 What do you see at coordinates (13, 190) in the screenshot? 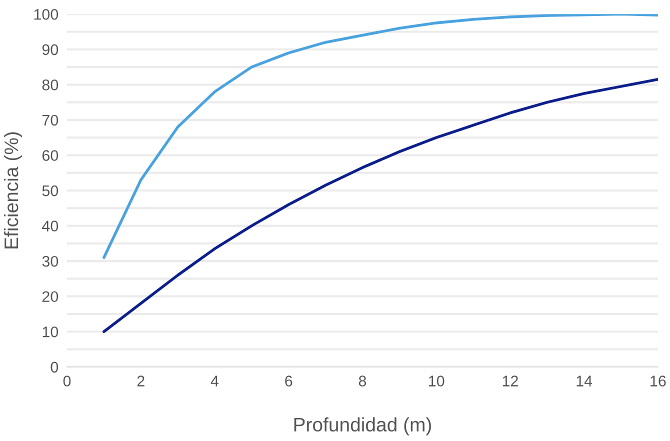
I see `y-axis-title: Eficiencia (%)` at bounding box center [13, 190].